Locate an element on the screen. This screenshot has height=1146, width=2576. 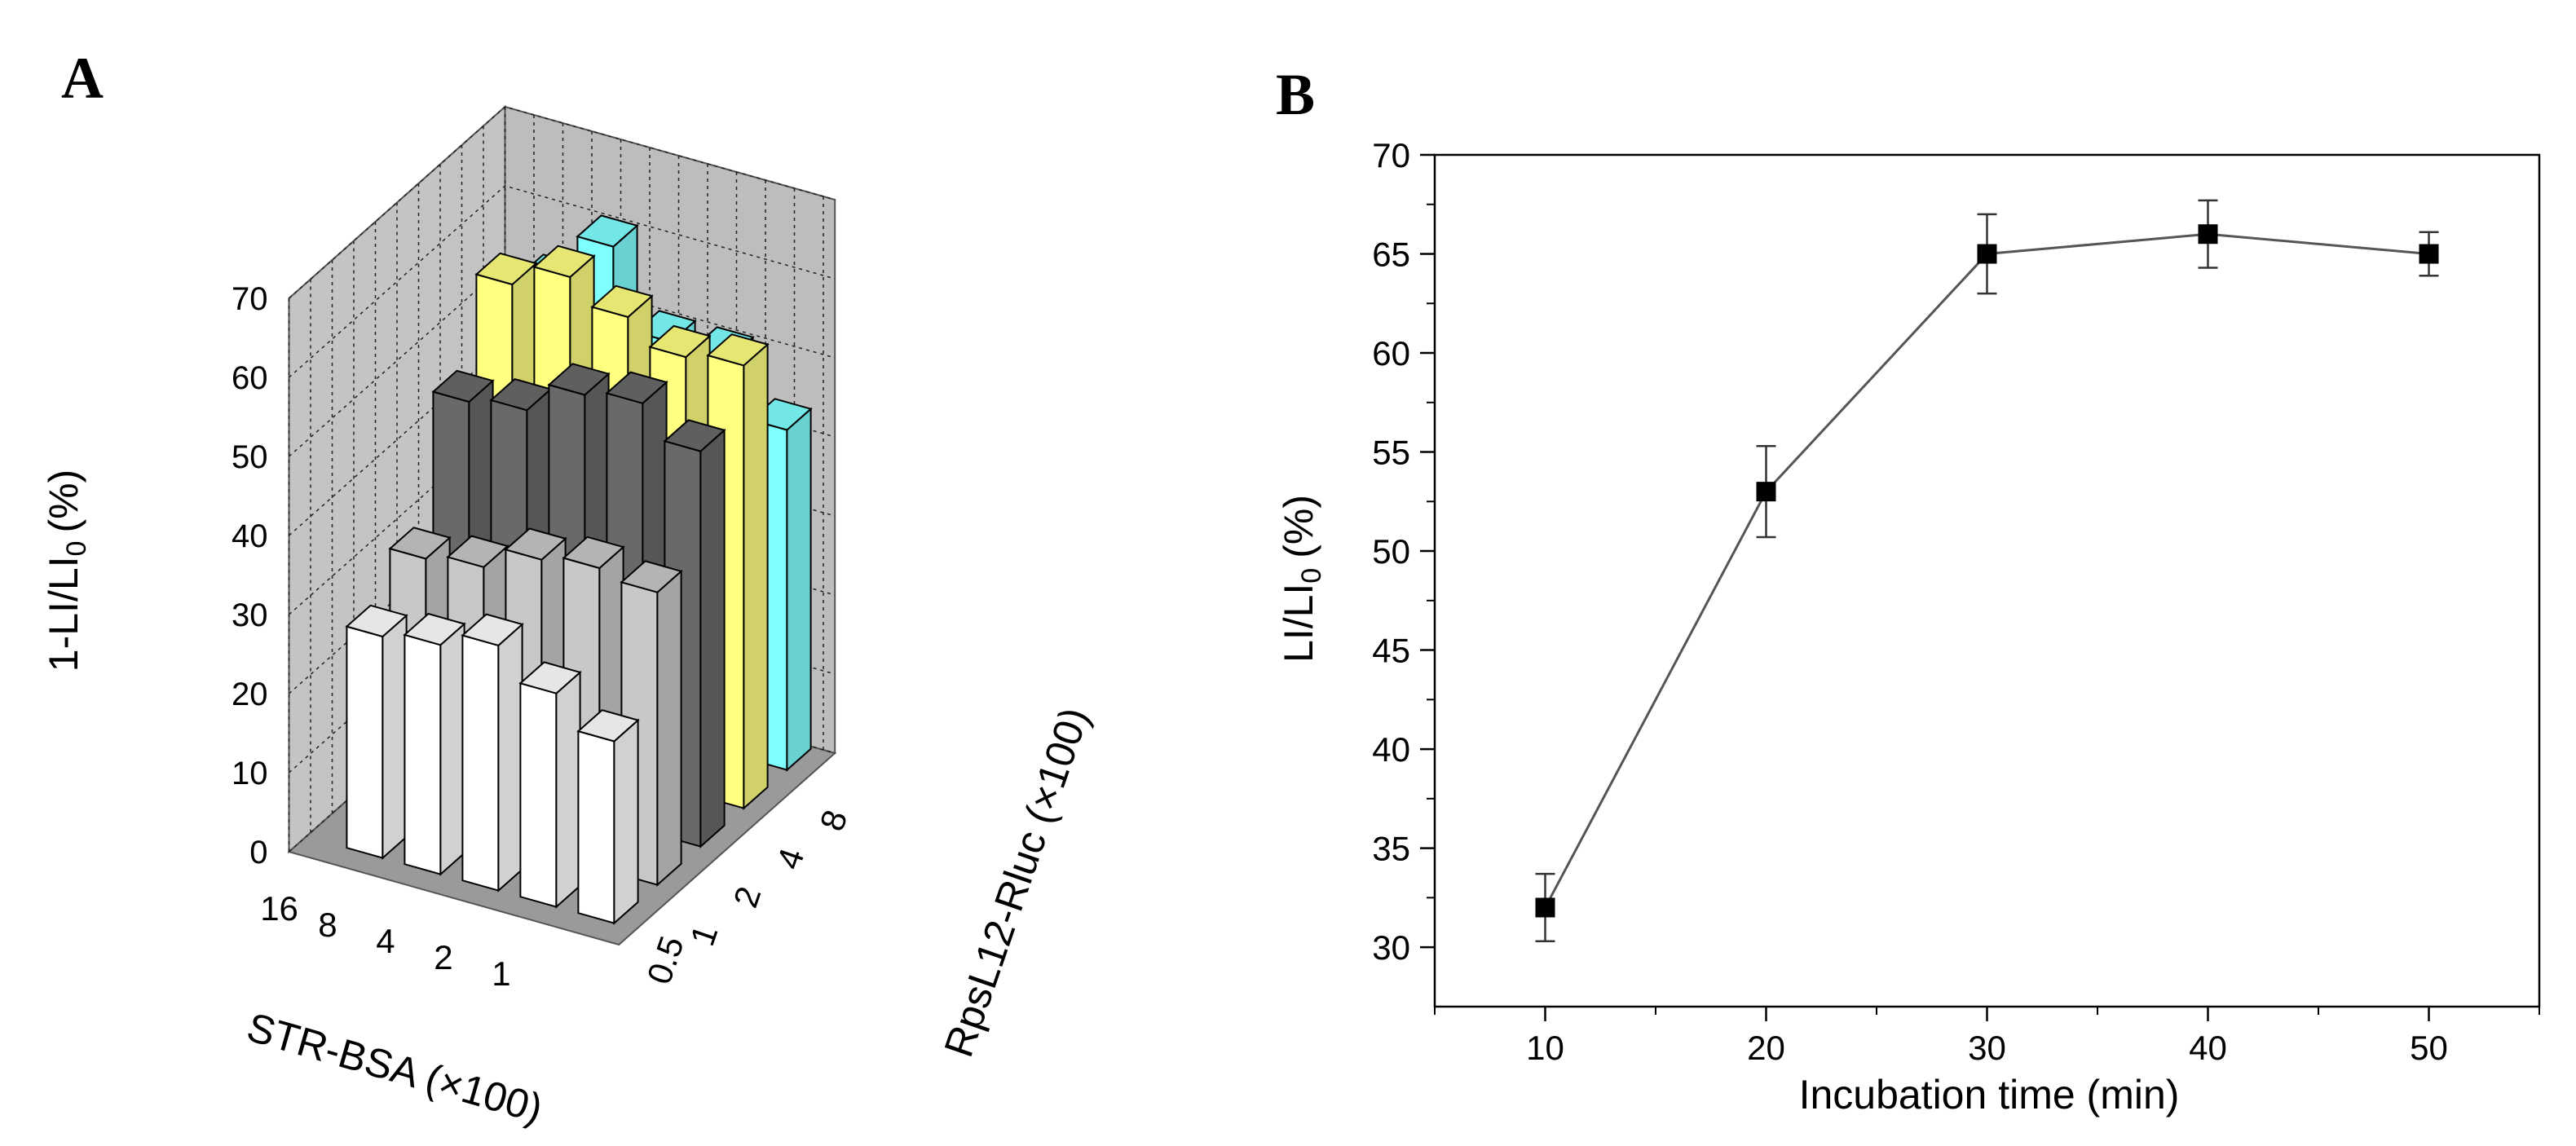
chart-b-x-tick-label: 50 is located at coordinates (2429, 1048).